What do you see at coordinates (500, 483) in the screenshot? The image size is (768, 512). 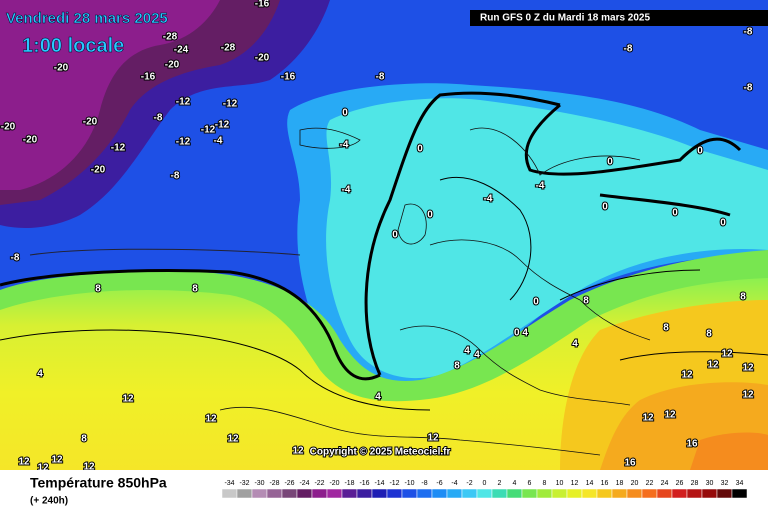 I see `legend-tick-label: 2` at bounding box center [500, 483].